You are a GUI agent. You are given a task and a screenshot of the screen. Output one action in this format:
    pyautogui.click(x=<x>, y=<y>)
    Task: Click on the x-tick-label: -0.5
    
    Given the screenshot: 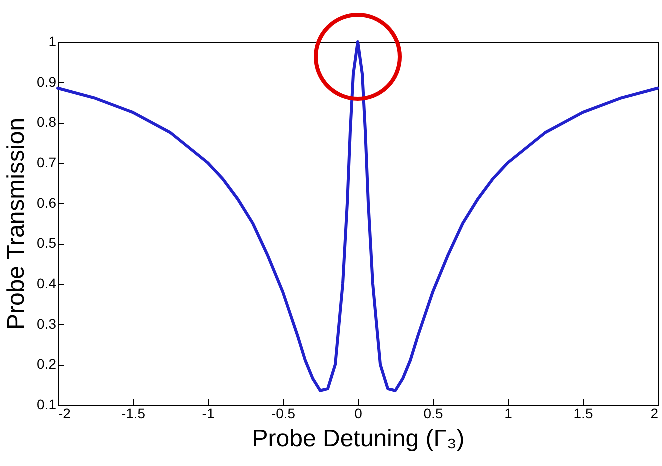 What is the action you would take?
    pyautogui.click(x=283, y=414)
    